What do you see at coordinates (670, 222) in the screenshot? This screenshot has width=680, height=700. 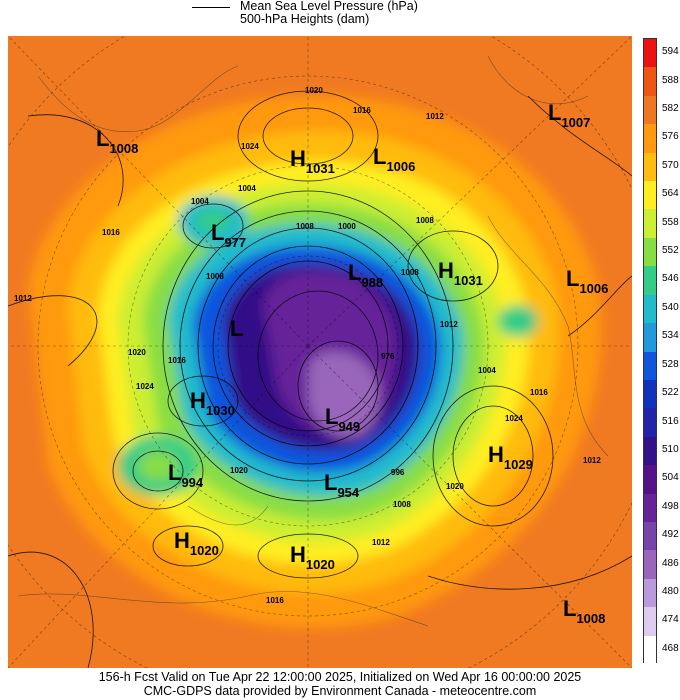 I see `colorbar-tick-label: 558` at bounding box center [670, 222].